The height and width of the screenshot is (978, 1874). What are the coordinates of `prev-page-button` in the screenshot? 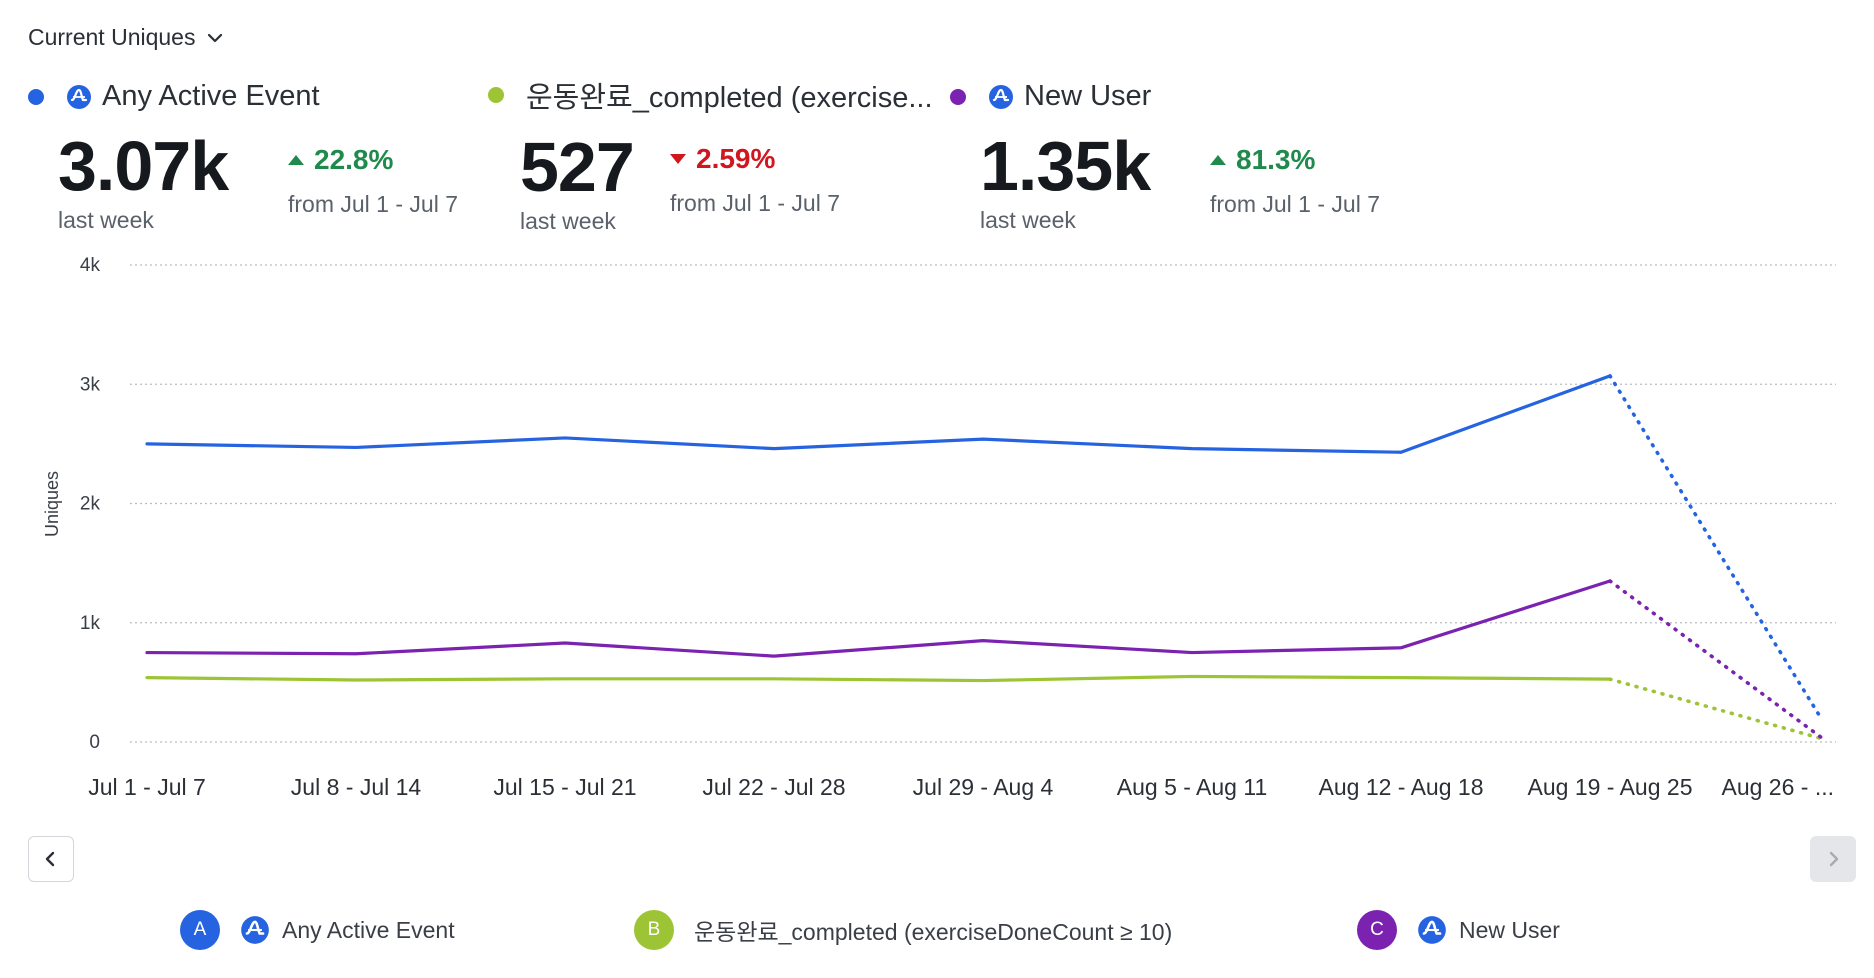 It's located at (51, 859).